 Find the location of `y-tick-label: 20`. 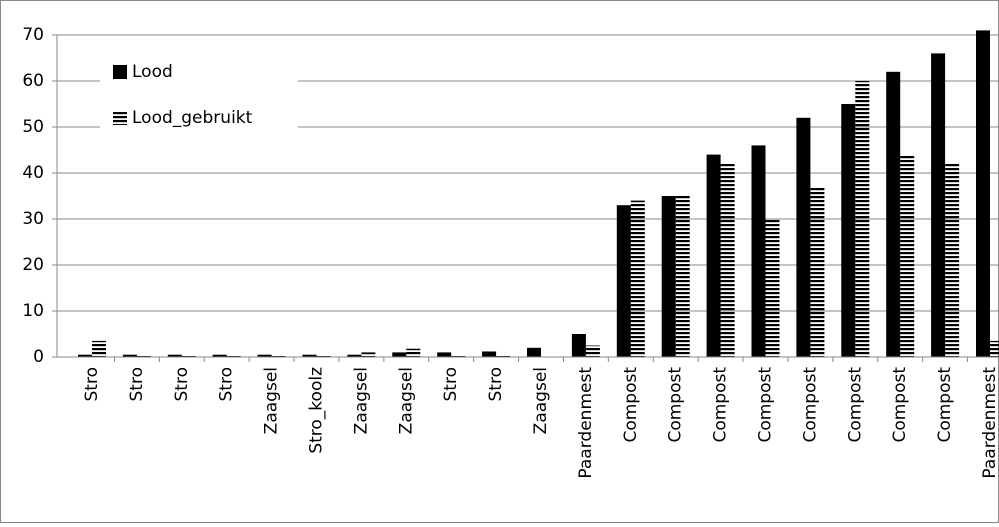

y-tick-label: 20 is located at coordinates (33, 265).